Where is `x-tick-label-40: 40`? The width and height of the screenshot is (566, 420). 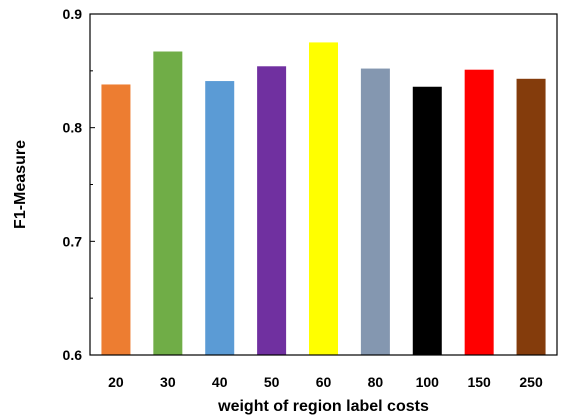 x-tick-label-40: 40 is located at coordinates (220, 382).